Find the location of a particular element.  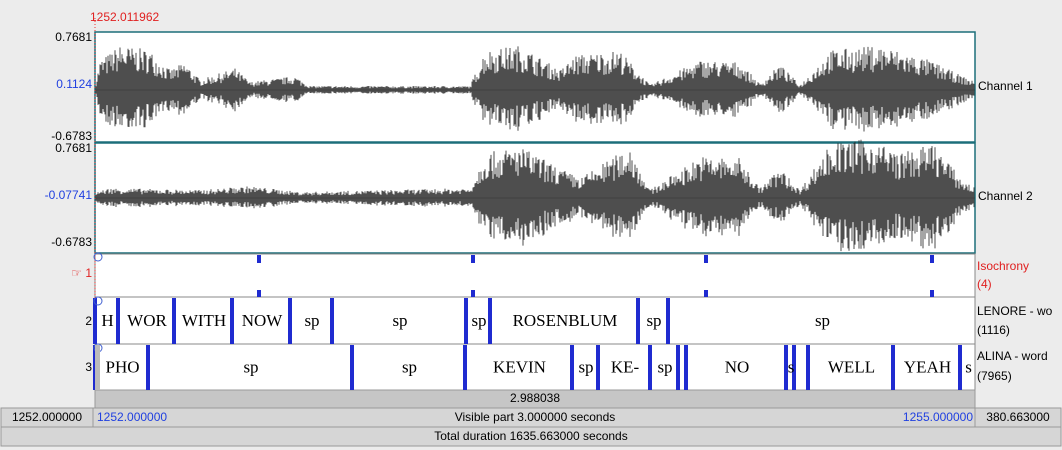

total-cell is located at coordinates (531, 436).